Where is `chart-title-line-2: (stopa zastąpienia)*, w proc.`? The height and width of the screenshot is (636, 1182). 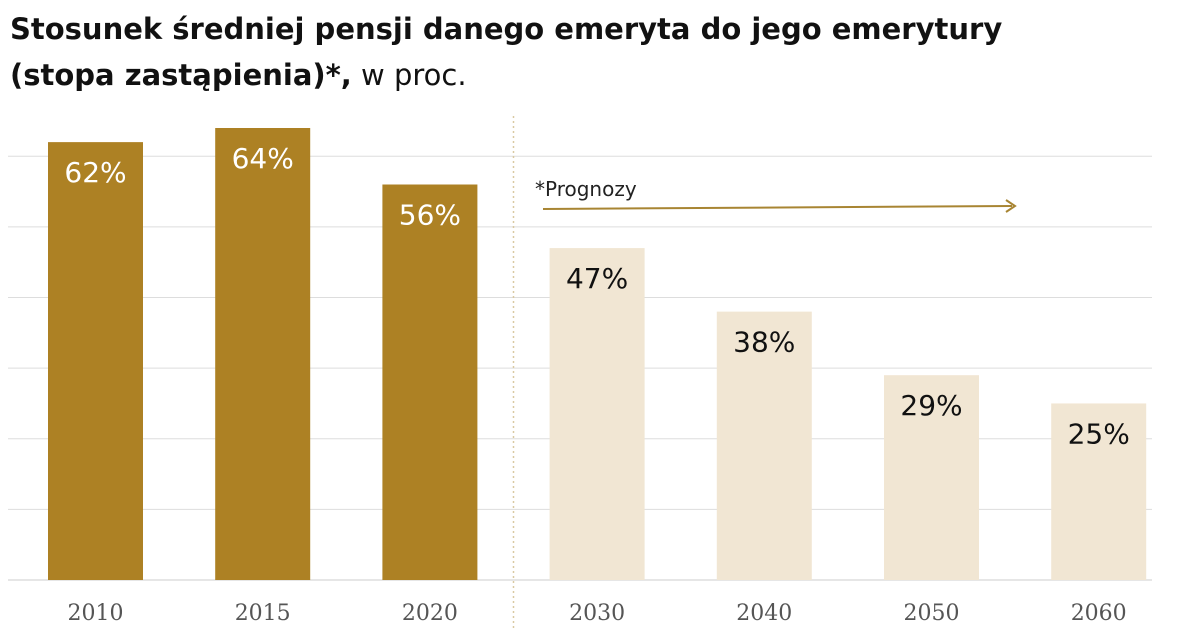
chart-title-line-2: (stopa zastąpienia)*, w proc. is located at coordinates (590, 75).